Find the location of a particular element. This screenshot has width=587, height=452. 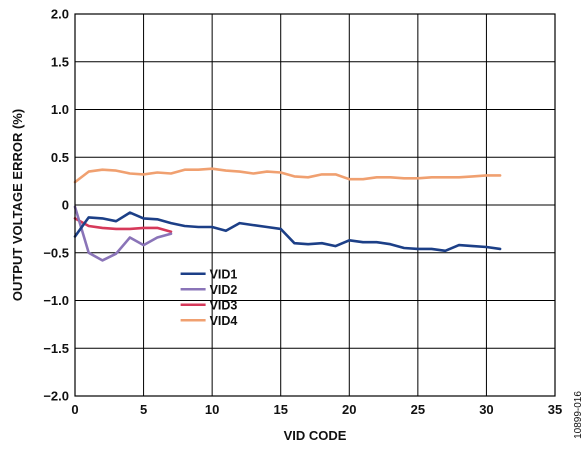

y-tick-label: −0.5 is located at coordinates (56, 252).